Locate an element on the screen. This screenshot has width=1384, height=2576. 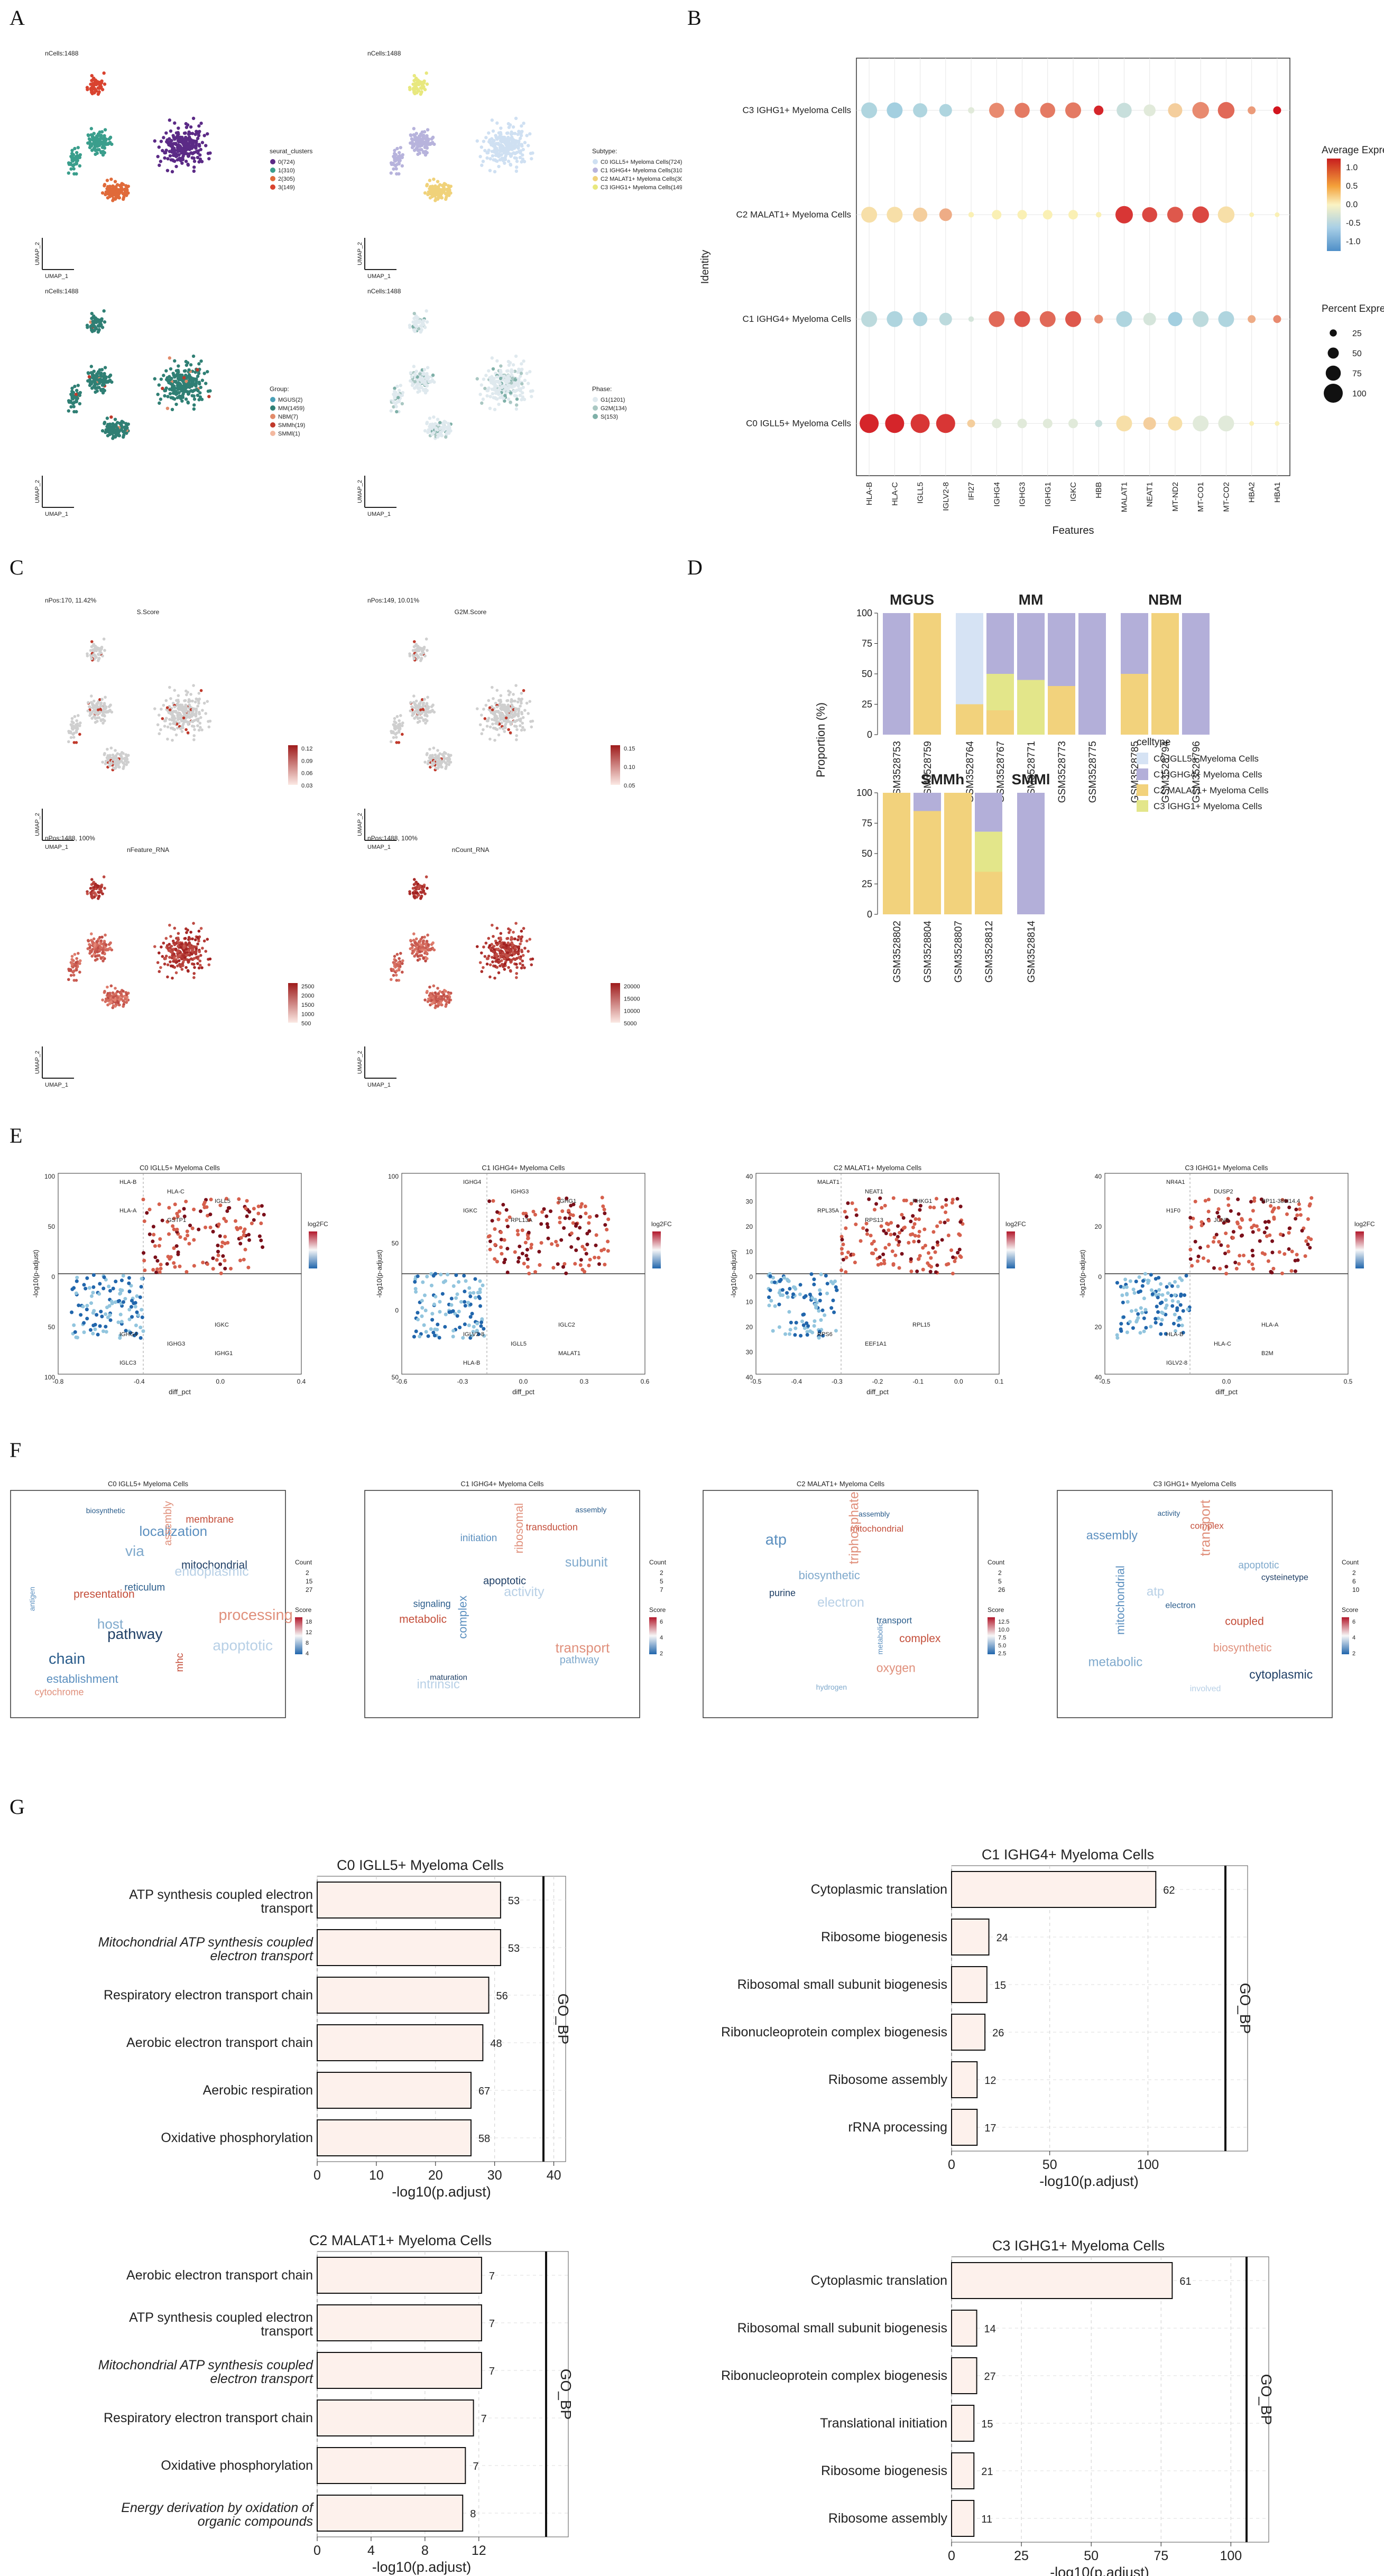
umap-y-label: UMAP_2 is located at coordinates (37, 491).